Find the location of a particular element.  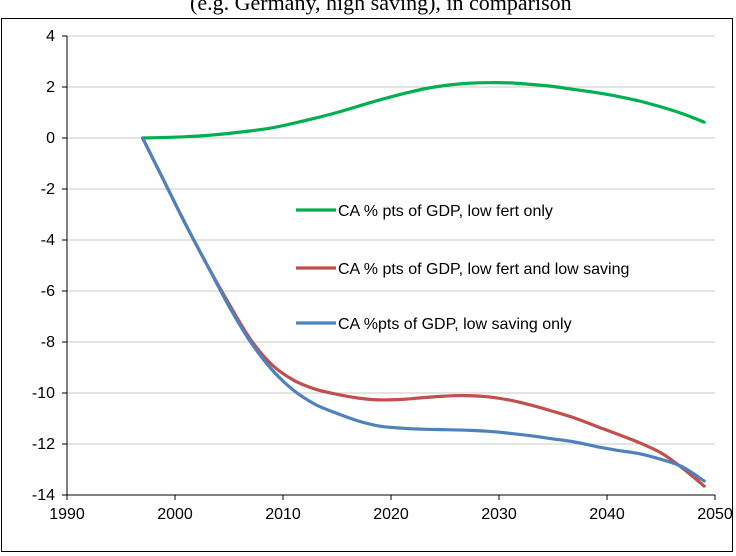

y-tick-label: 4 is located at coordinates (50, 36).